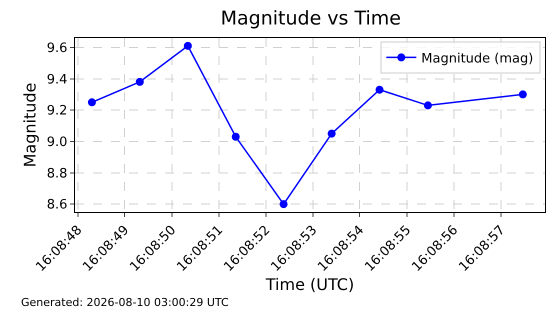 This screenshot has width=560, height=314. What do you see at coordinates (57, 80) in the screenshot?
I see `y-tick-label: 9.4` at bounding box center [57, 80].